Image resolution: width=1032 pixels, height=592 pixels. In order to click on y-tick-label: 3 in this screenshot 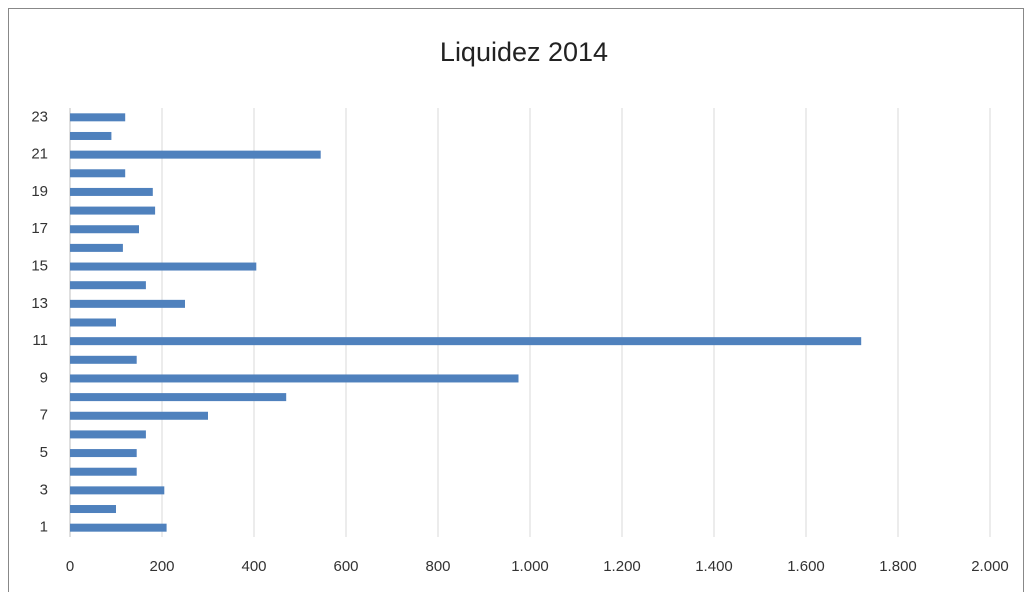, I will do `click(44, 489)`.